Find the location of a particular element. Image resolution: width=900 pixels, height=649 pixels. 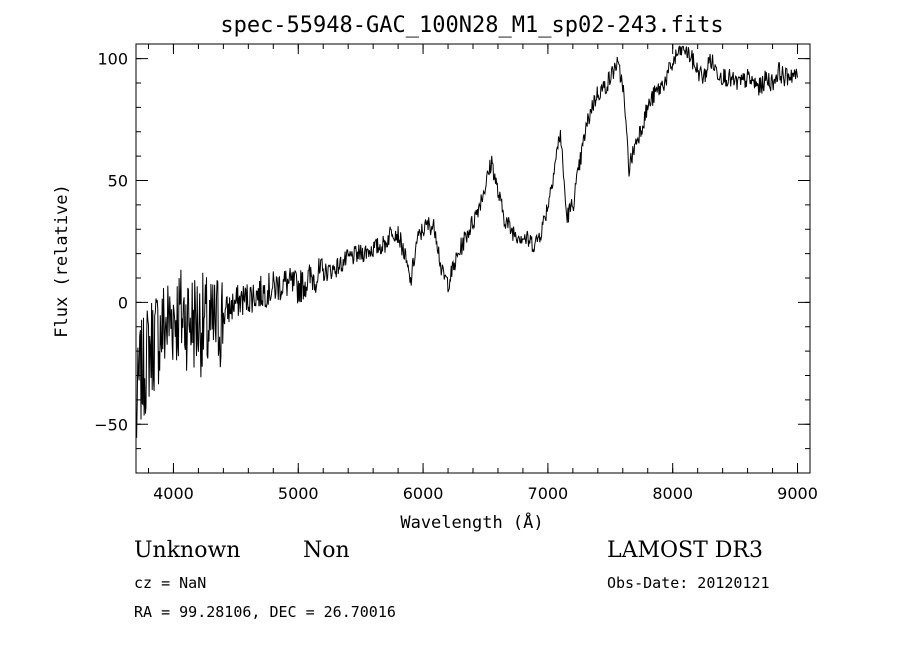

redshift-cz: cz = NaN is located at coordinates (170, 583).